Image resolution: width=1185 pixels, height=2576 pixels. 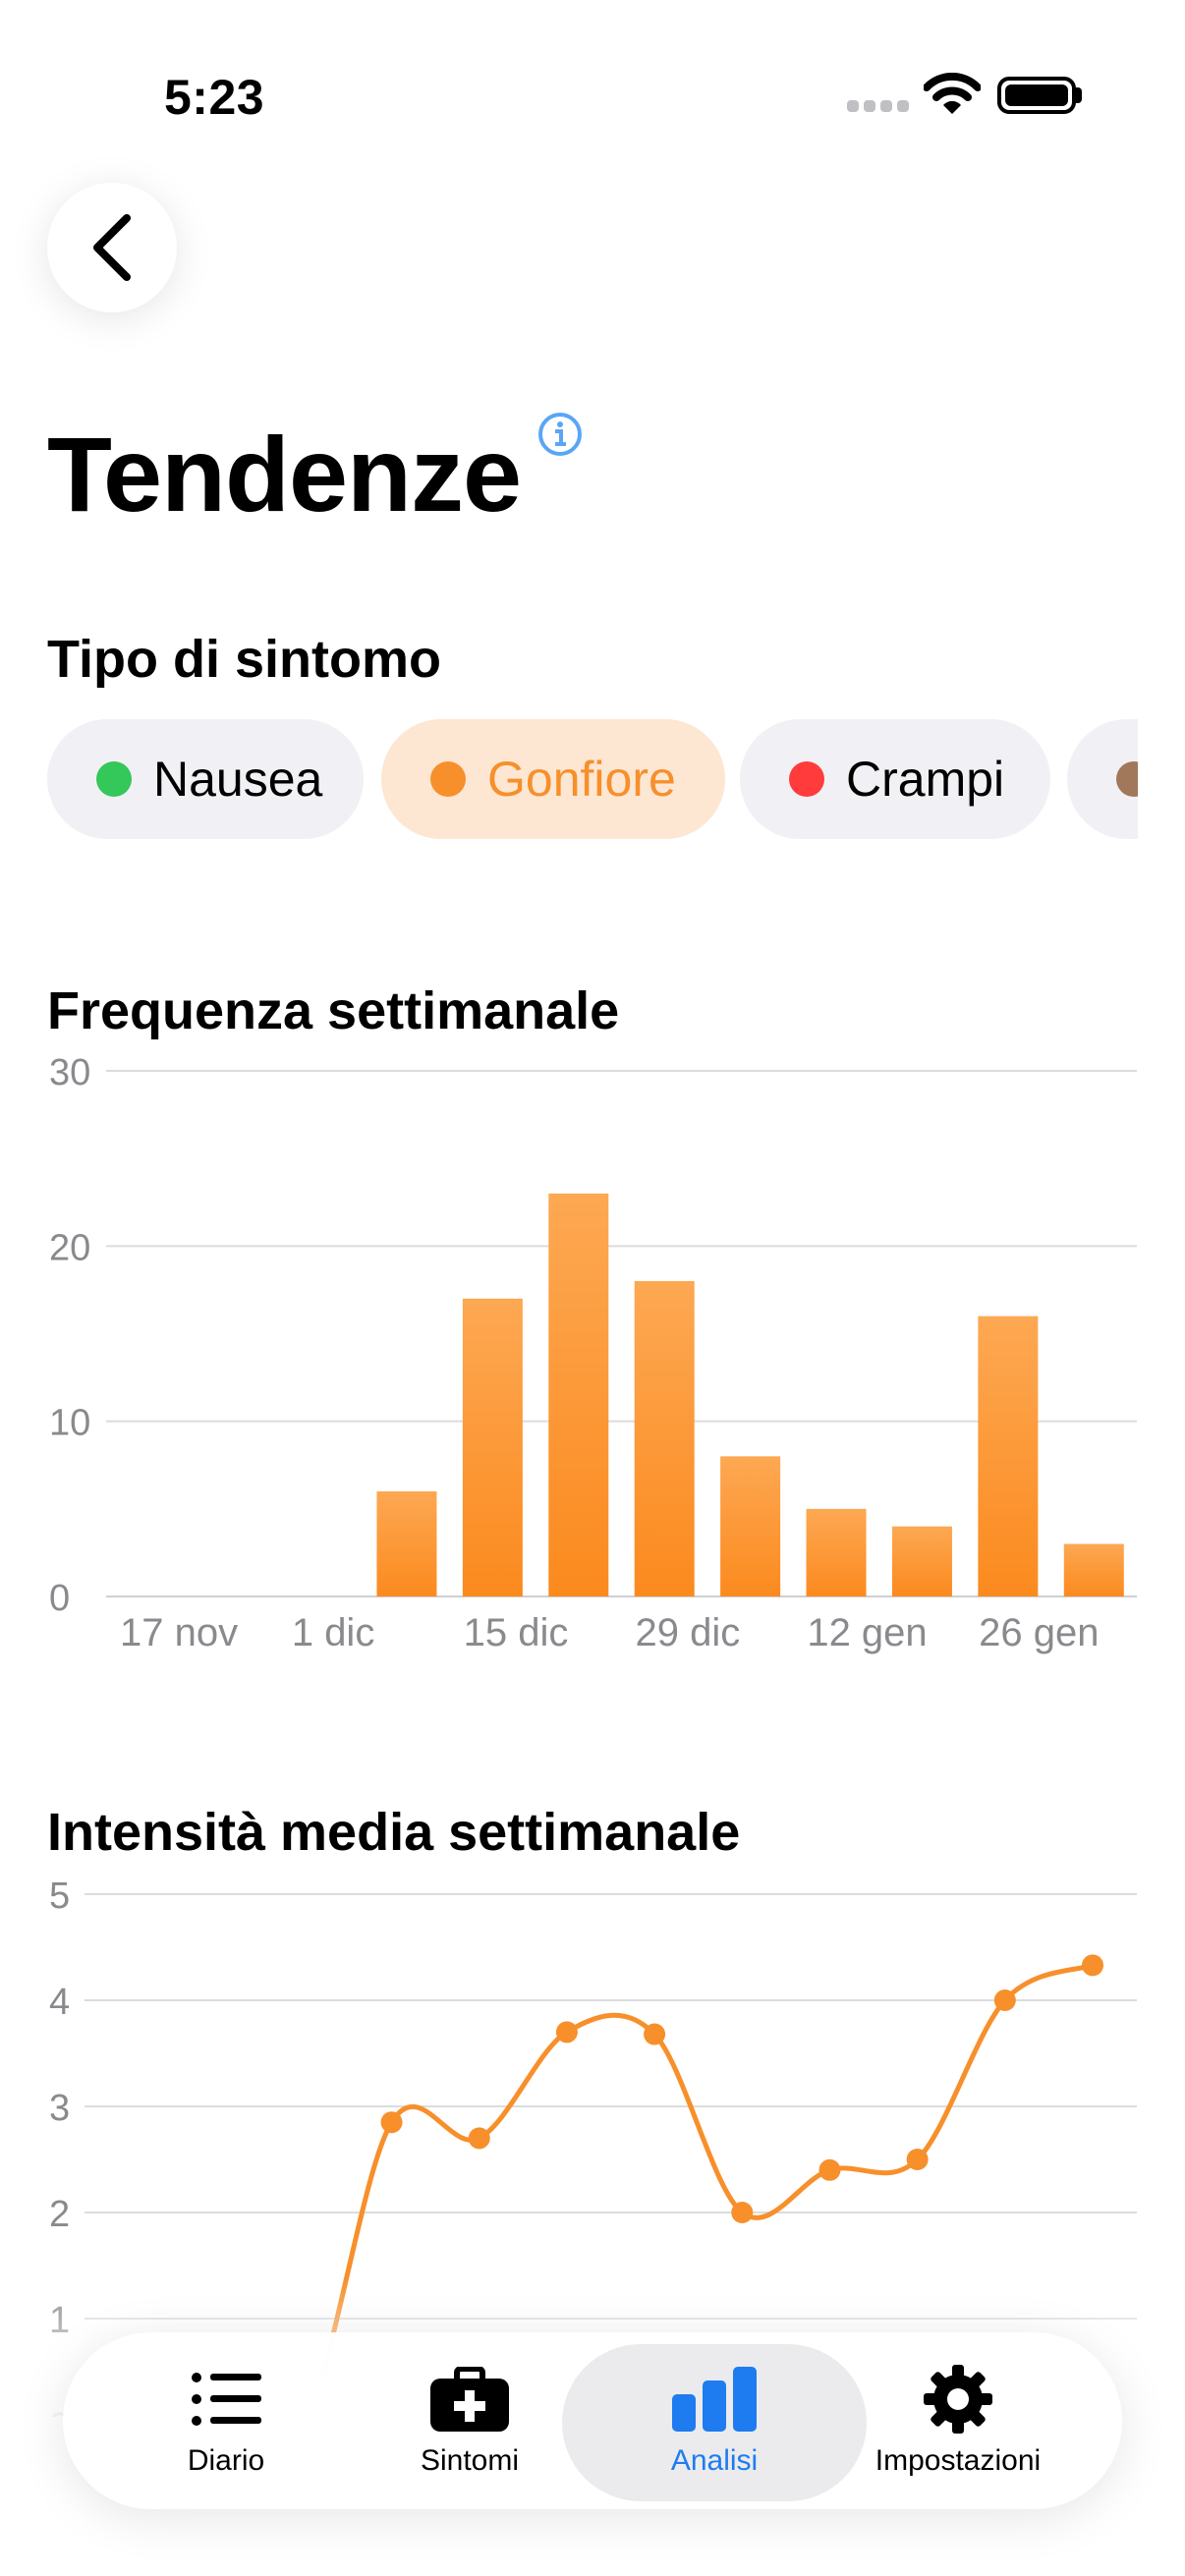 What do you see at coordinates (60, 1896) in the screenshot?
I see `y-tick-label: 5` at bounding box center [60, 1896].